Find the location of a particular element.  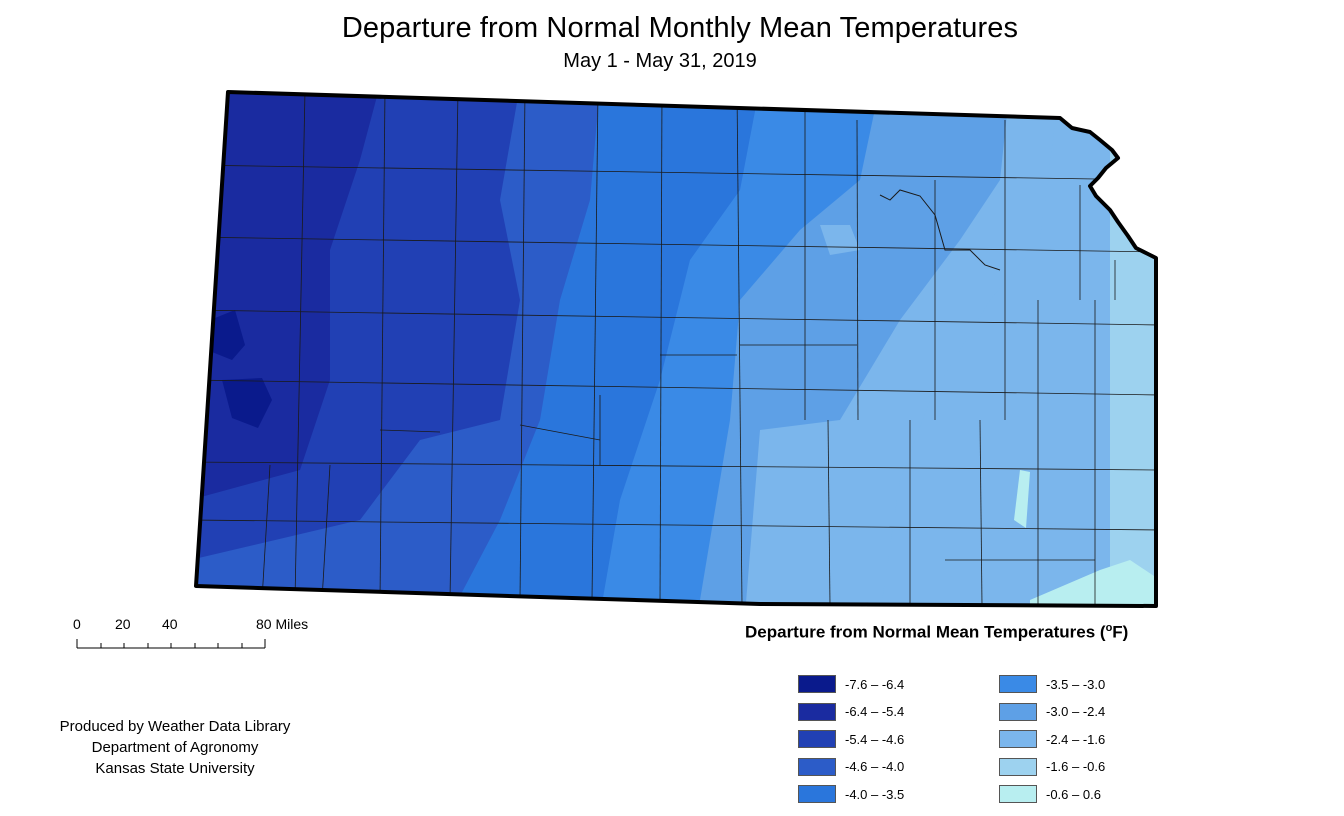

map-subtitle: May 1 - May 31, 2019 is located at coordinates (660, 61).